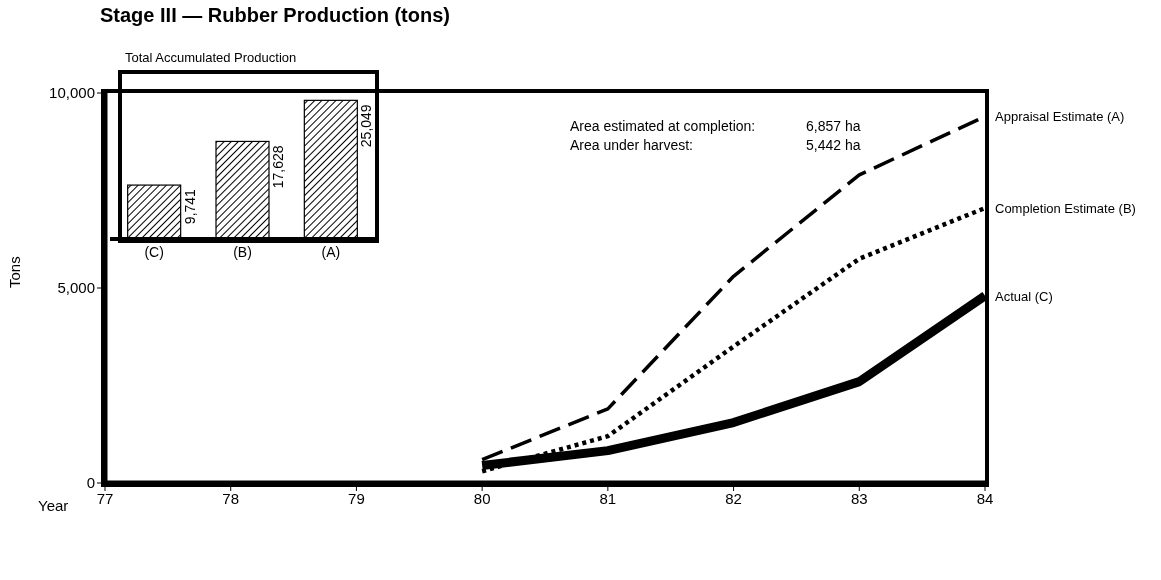 The height and width of the screenshot is (580, 1161). Describe the element at coordinates (859, 498) in the screenshot. I see `x-tick-label: 83` at that location.